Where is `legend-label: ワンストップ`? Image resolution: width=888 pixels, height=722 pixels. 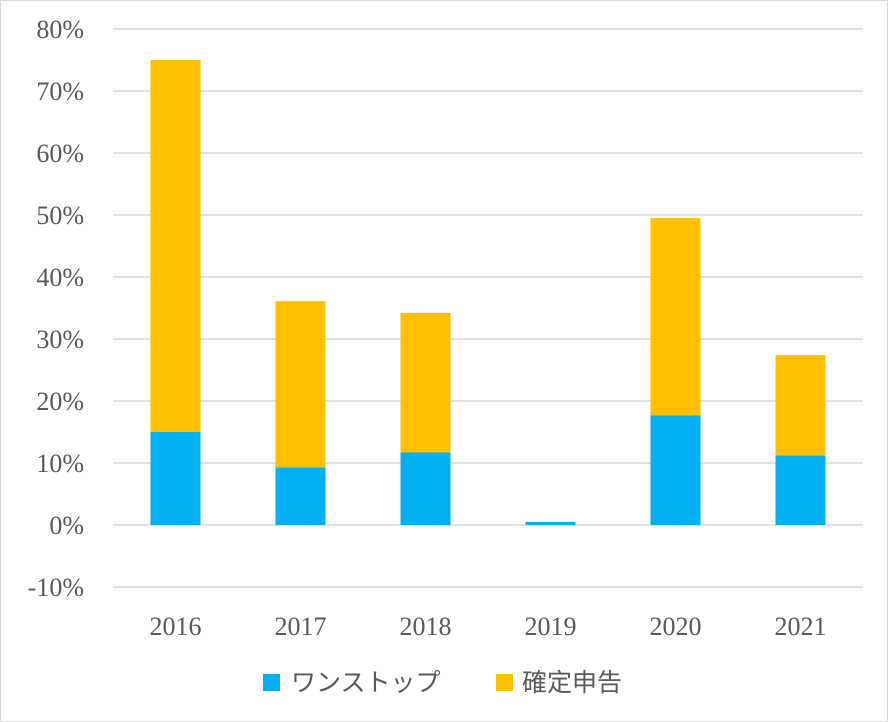
legend-label: ワンストップ is located at coordinates (366, 682).